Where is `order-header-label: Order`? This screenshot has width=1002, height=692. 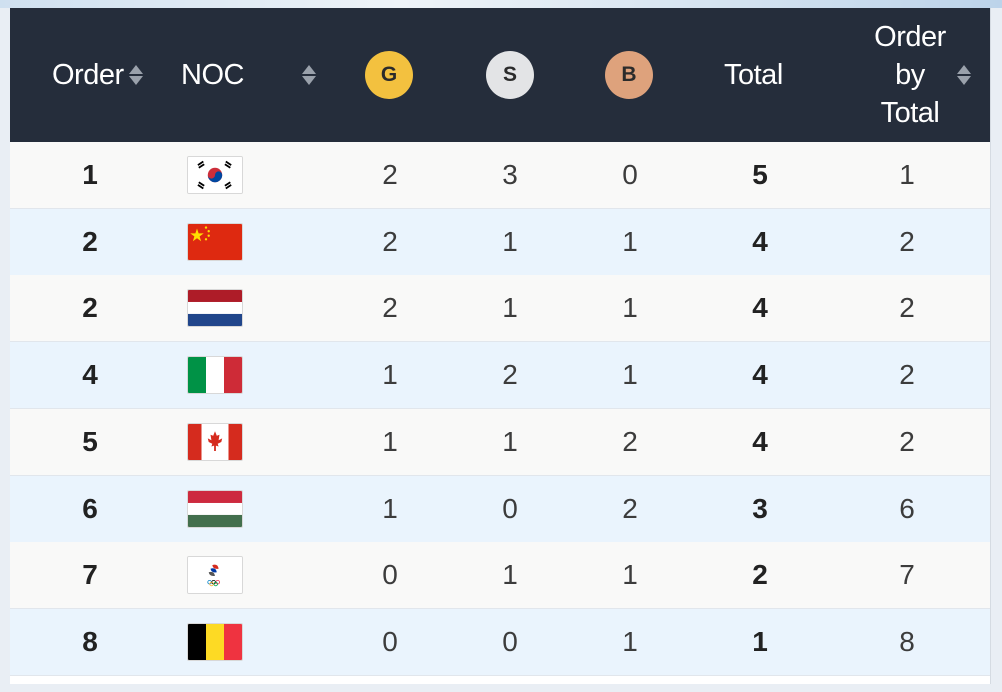 order-header-label: Order is located at coordinates (88, 74).